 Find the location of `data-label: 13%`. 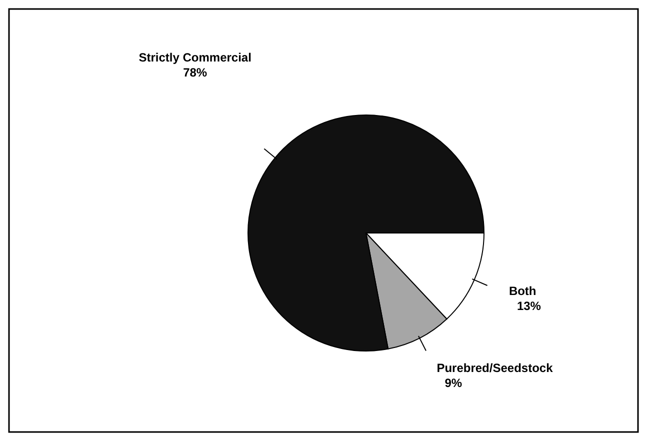

data-label: 13% is located at coordinates (529, 305).